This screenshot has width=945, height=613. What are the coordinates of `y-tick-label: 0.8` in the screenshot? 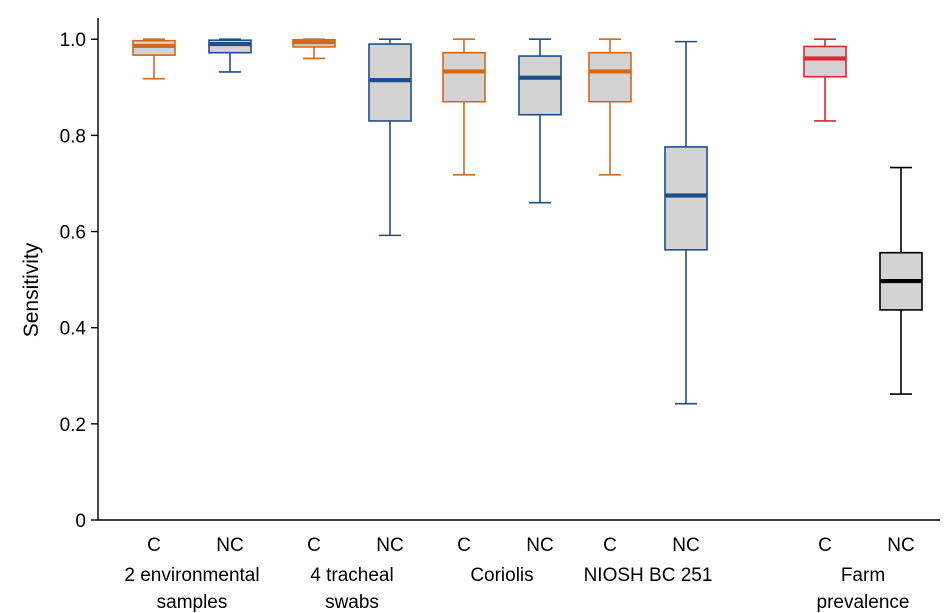 It's located at (73, 136).